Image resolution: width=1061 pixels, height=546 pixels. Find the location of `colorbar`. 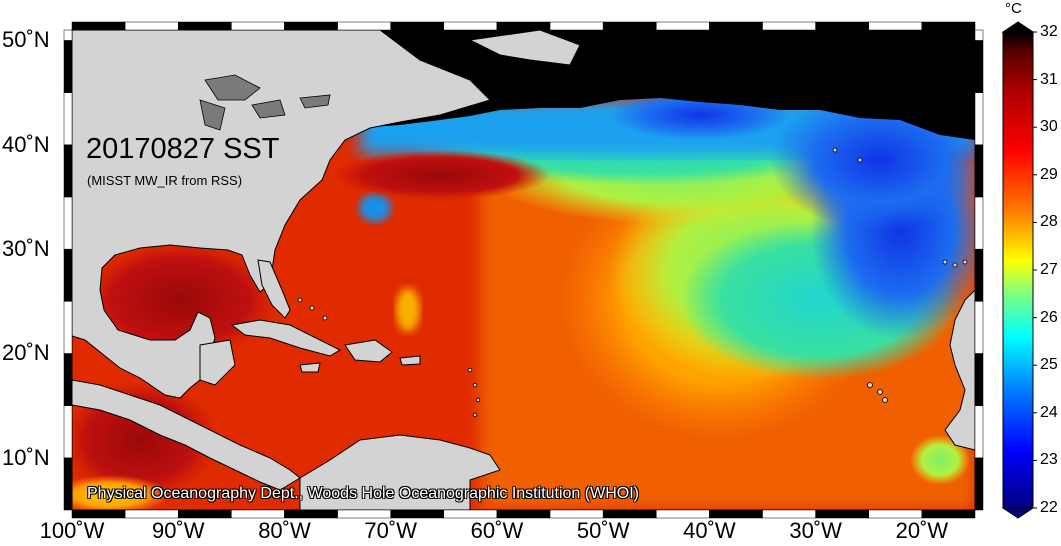

colorbar is located at coordinates (1018, 270).